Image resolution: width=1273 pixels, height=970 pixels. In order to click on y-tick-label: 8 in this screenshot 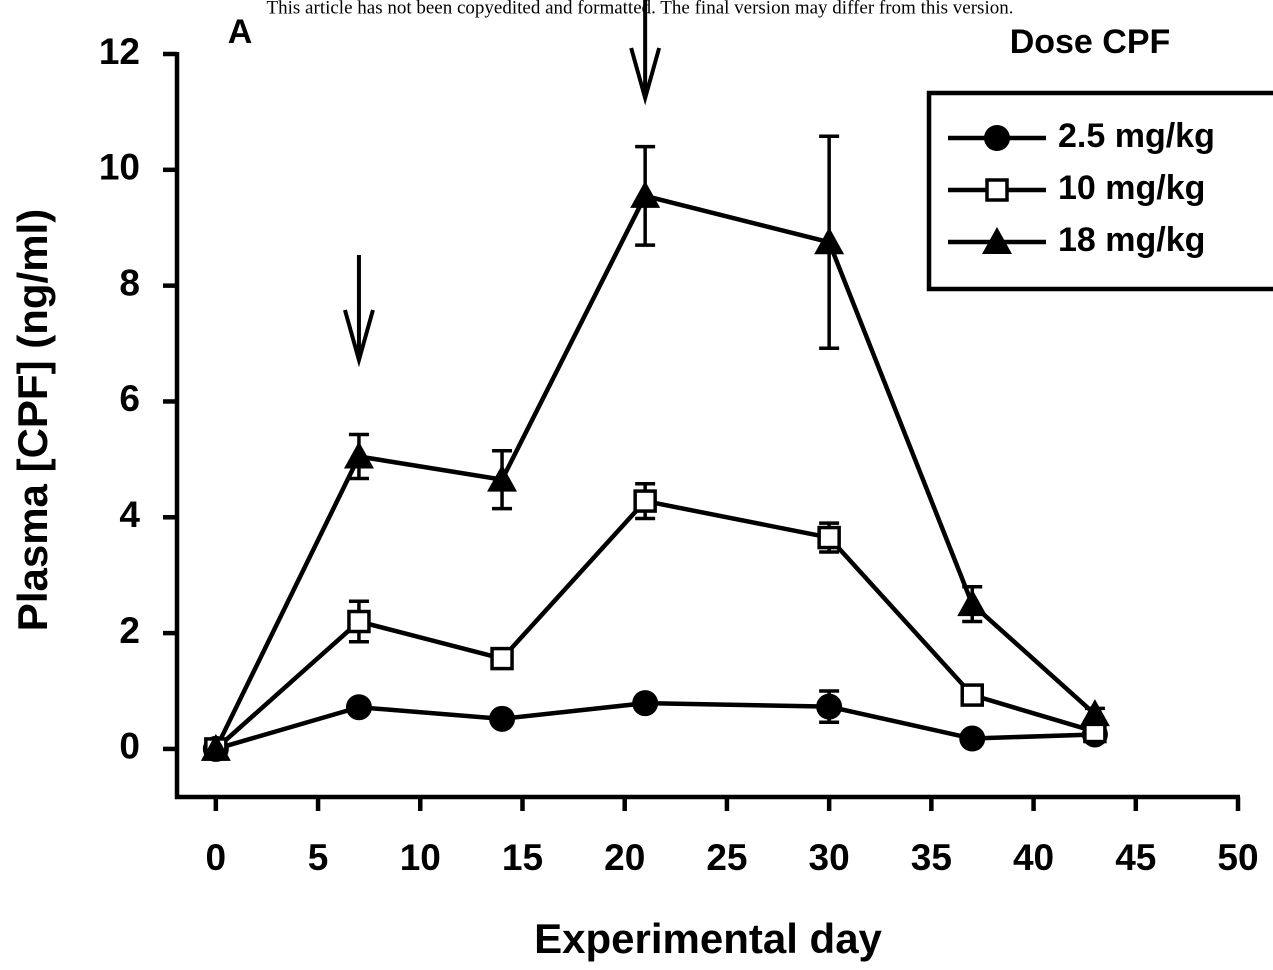, I will do `click(129, 282)`.